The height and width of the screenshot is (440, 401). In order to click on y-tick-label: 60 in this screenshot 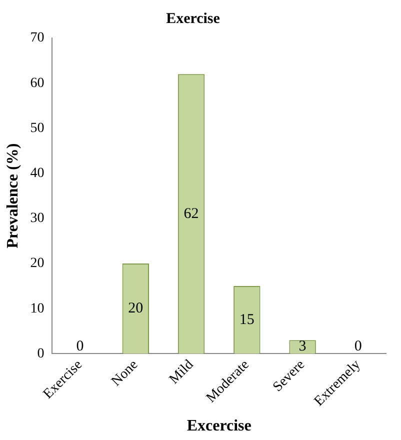, I will do `click(37, 83)`.